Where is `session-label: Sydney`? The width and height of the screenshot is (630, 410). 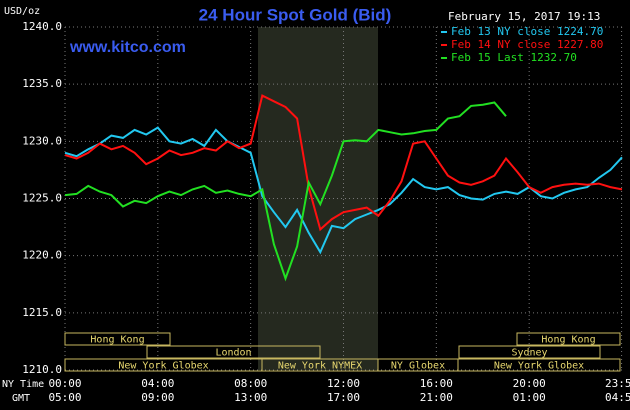 session-label: Sydney is located at coordinates (529, 353).